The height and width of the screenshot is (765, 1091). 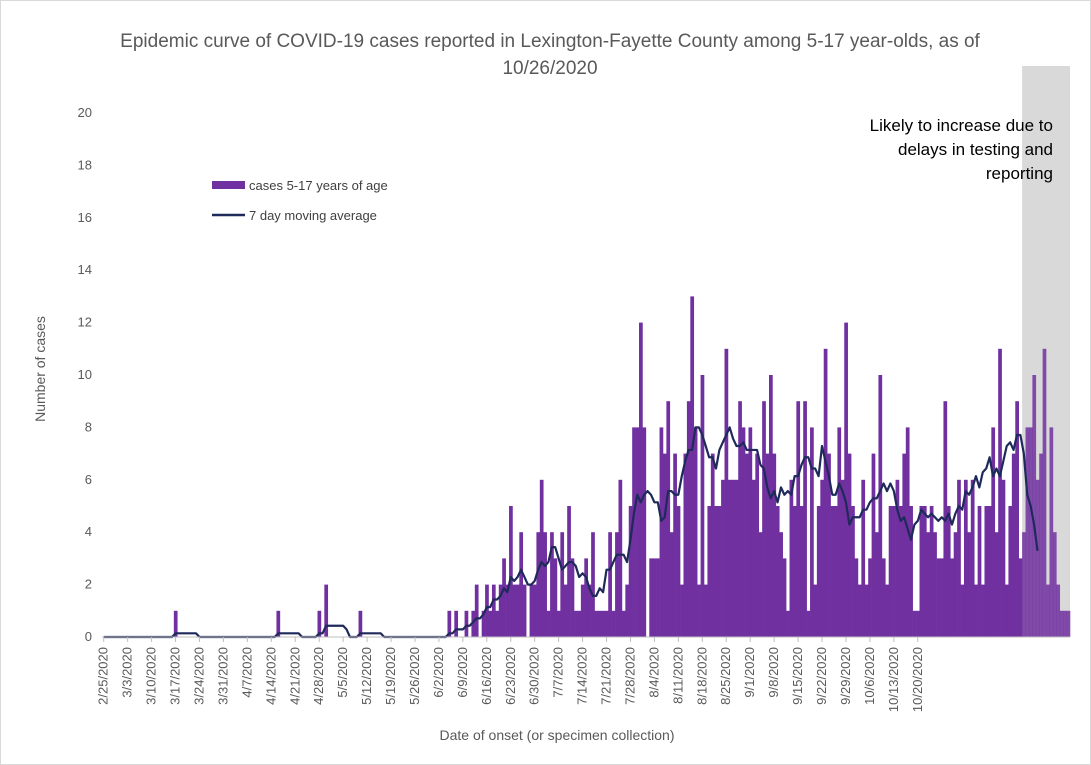 What do you see at coordinates (917, 679) in the screenshot?
I see `x-tick-label: 10/20/2020` at bounding box center [917, 679].